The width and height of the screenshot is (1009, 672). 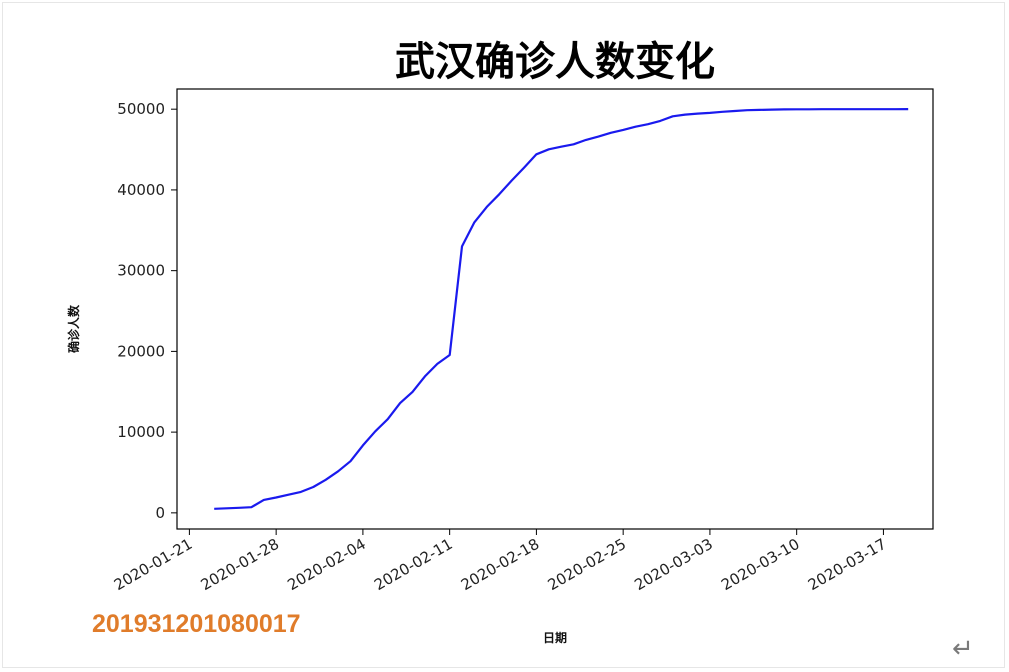 I want to click on y-axis-label: 确诊人数, so click(x=73, y=328).